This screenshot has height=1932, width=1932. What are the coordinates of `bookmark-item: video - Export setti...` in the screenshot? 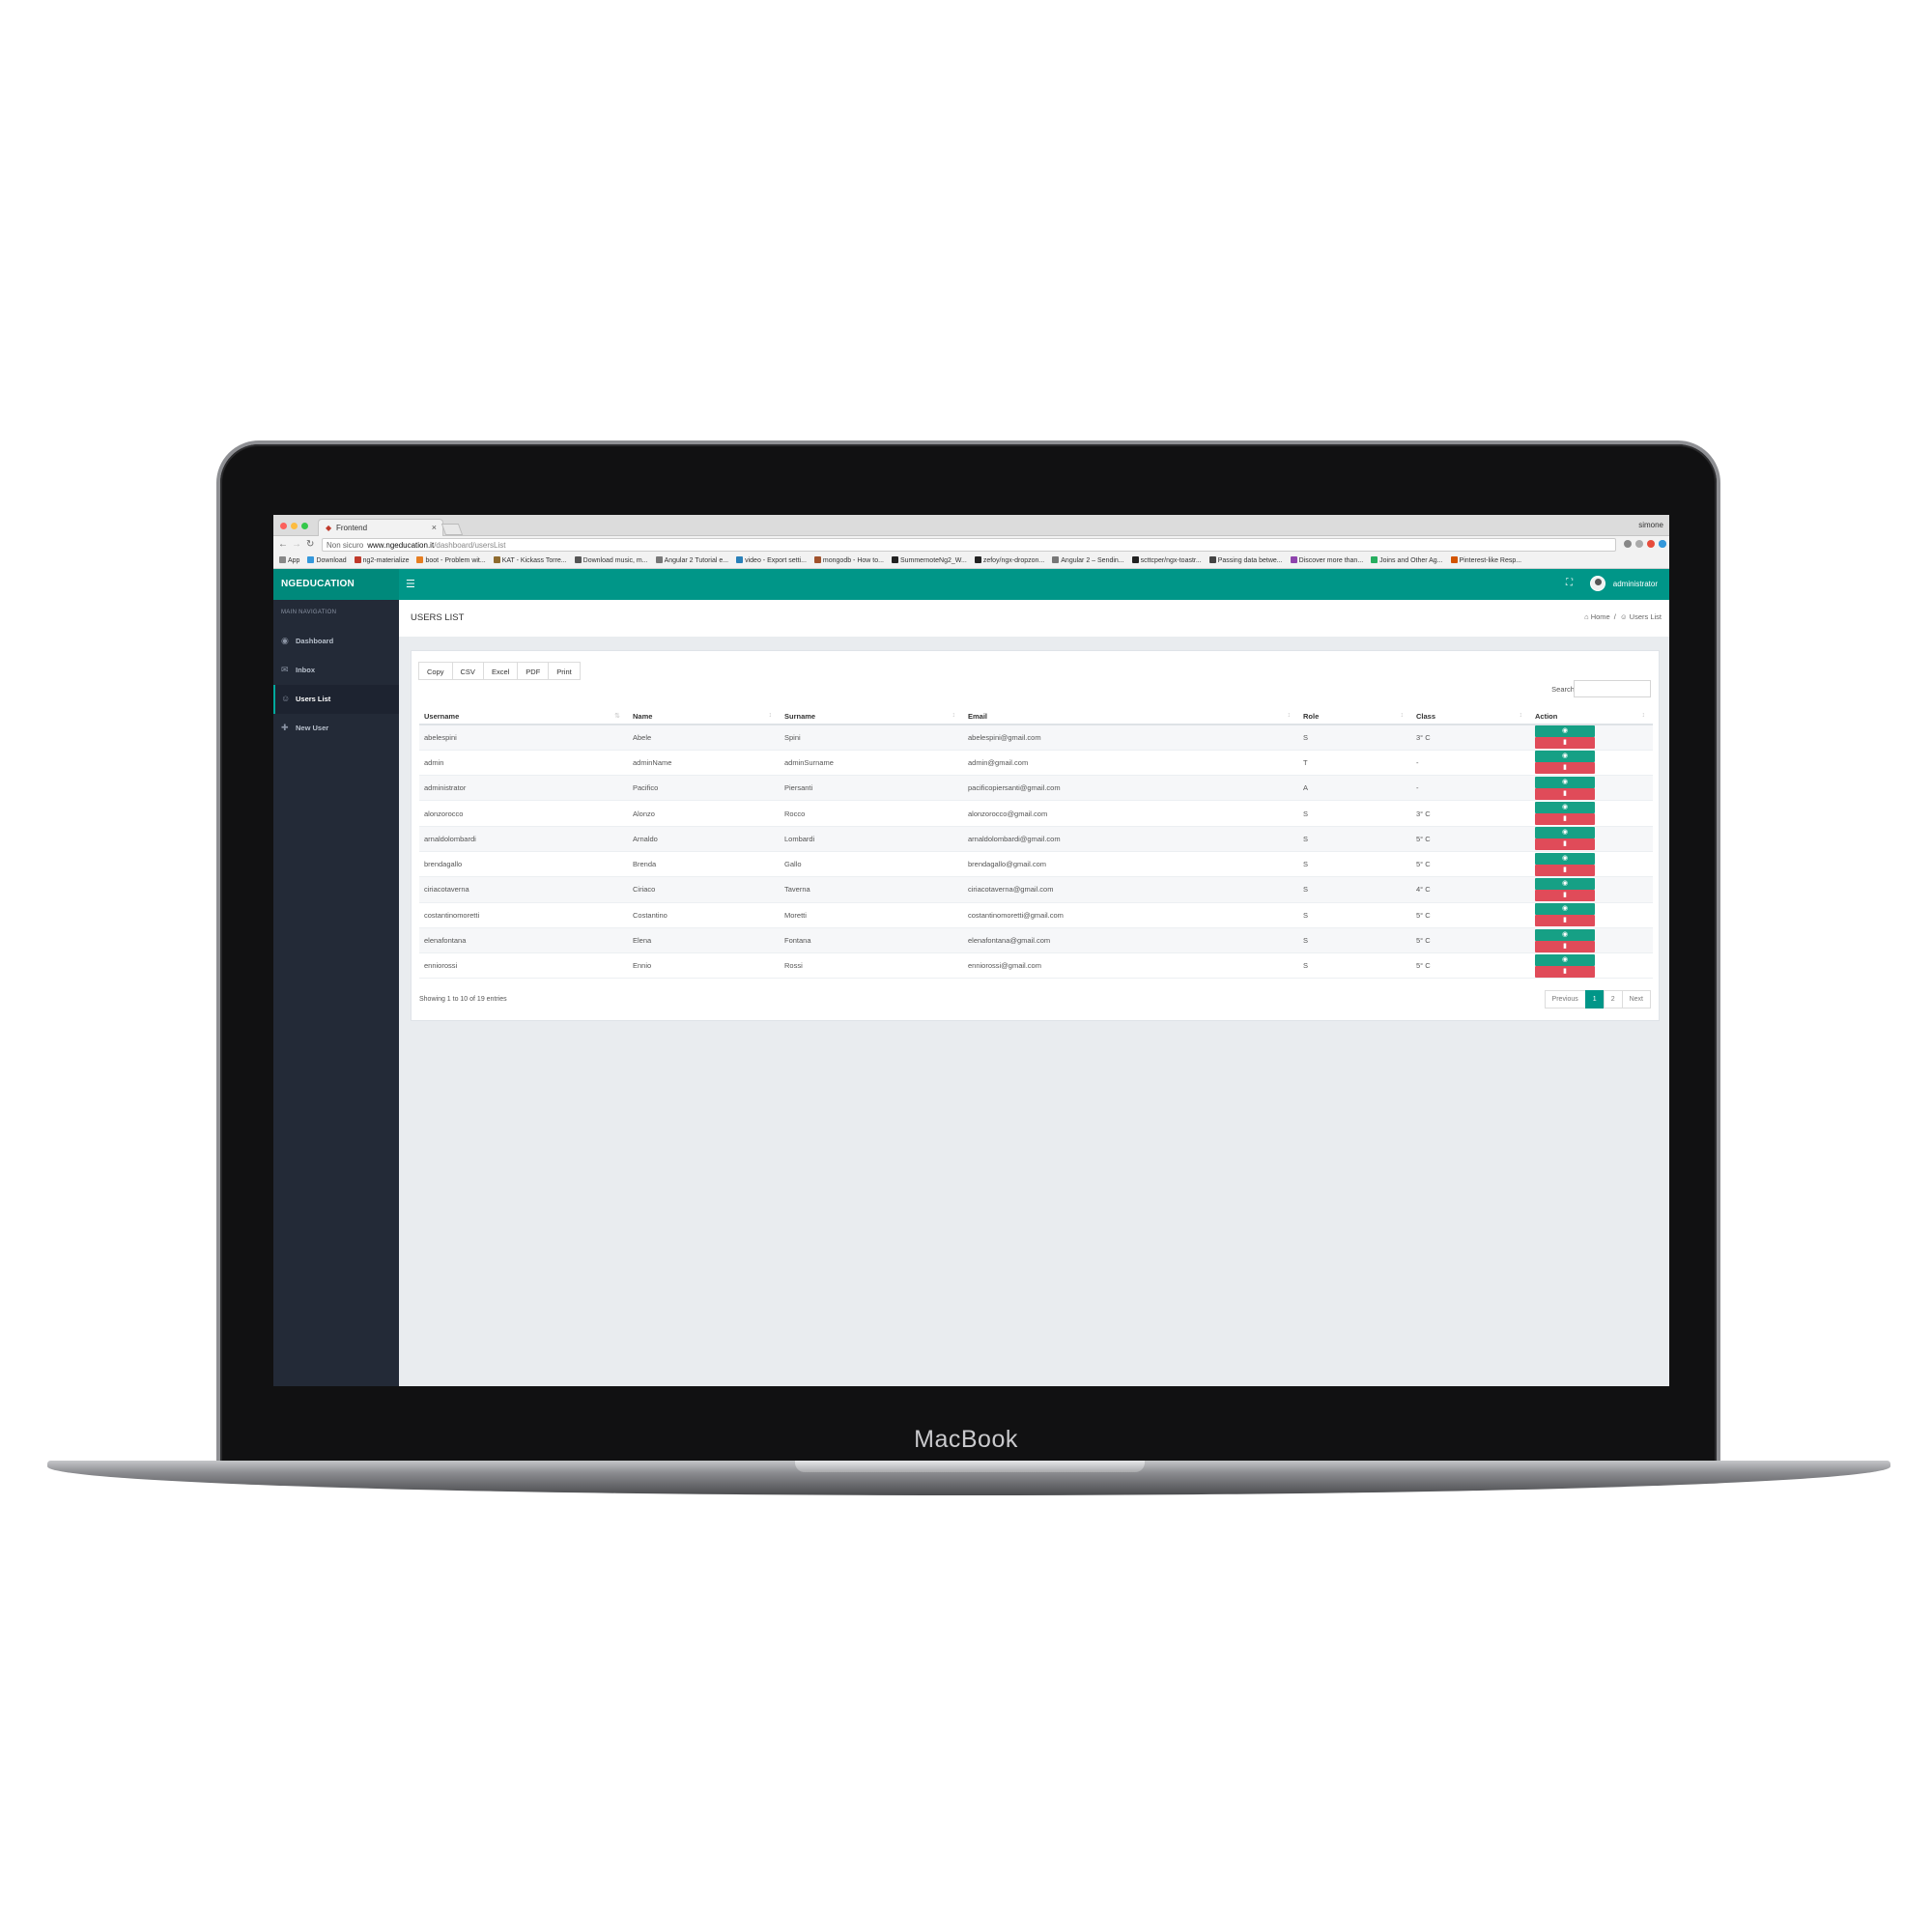 It's located at (771, 560).